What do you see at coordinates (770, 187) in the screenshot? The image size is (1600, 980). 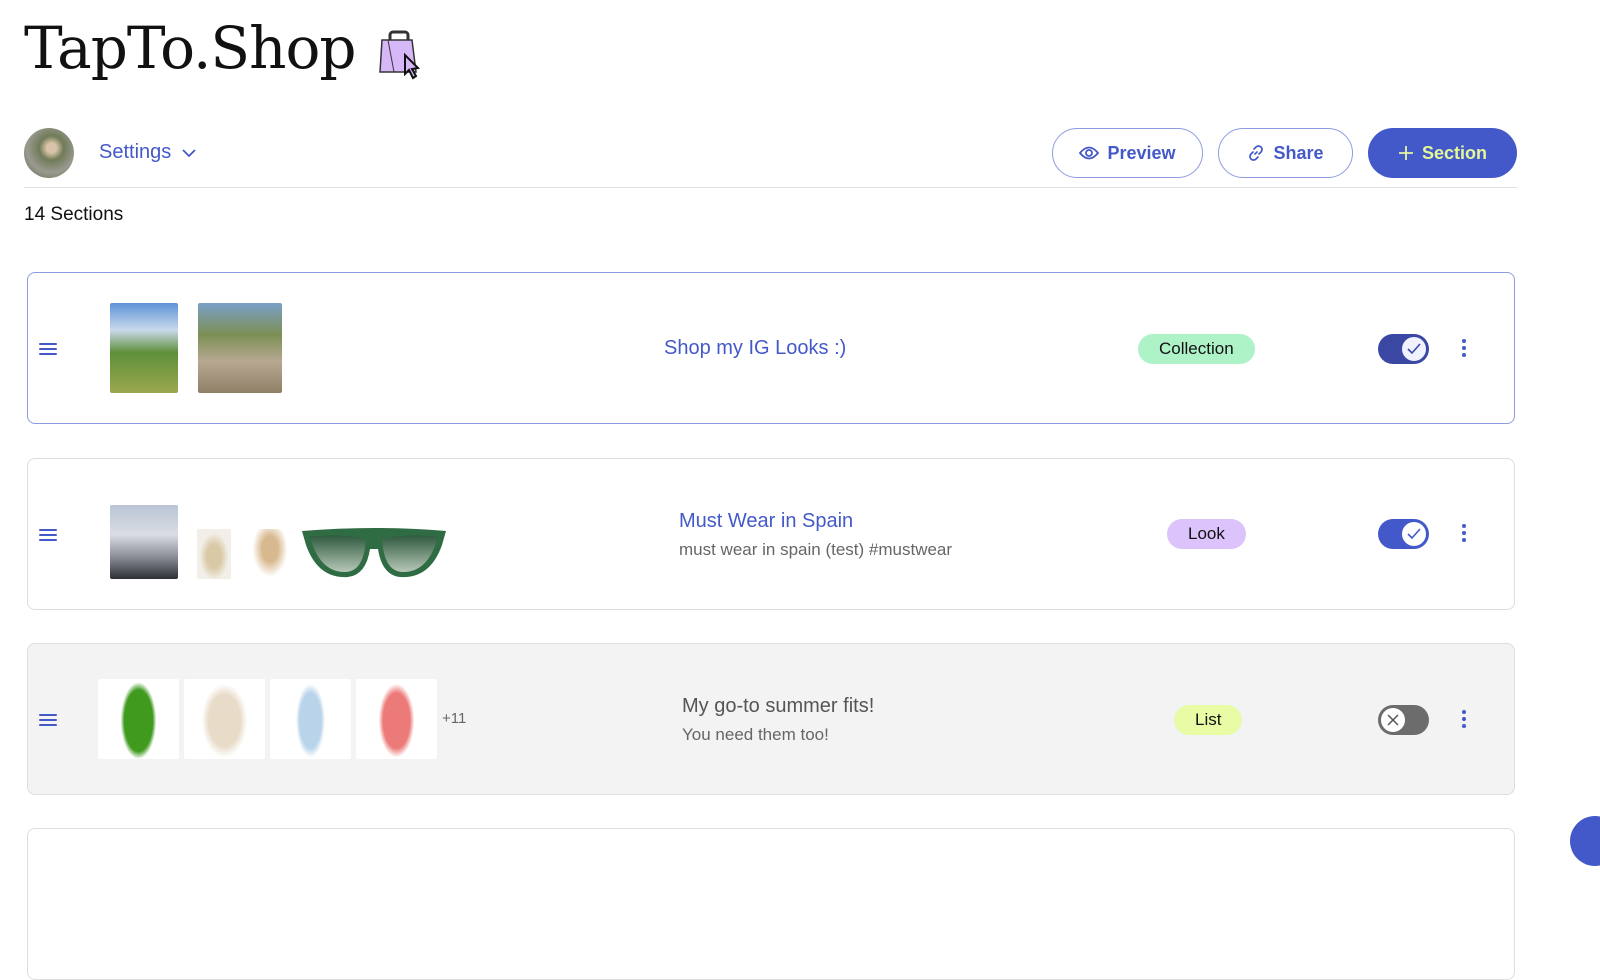 I see `header-divider` at bounding box center [770, 187].